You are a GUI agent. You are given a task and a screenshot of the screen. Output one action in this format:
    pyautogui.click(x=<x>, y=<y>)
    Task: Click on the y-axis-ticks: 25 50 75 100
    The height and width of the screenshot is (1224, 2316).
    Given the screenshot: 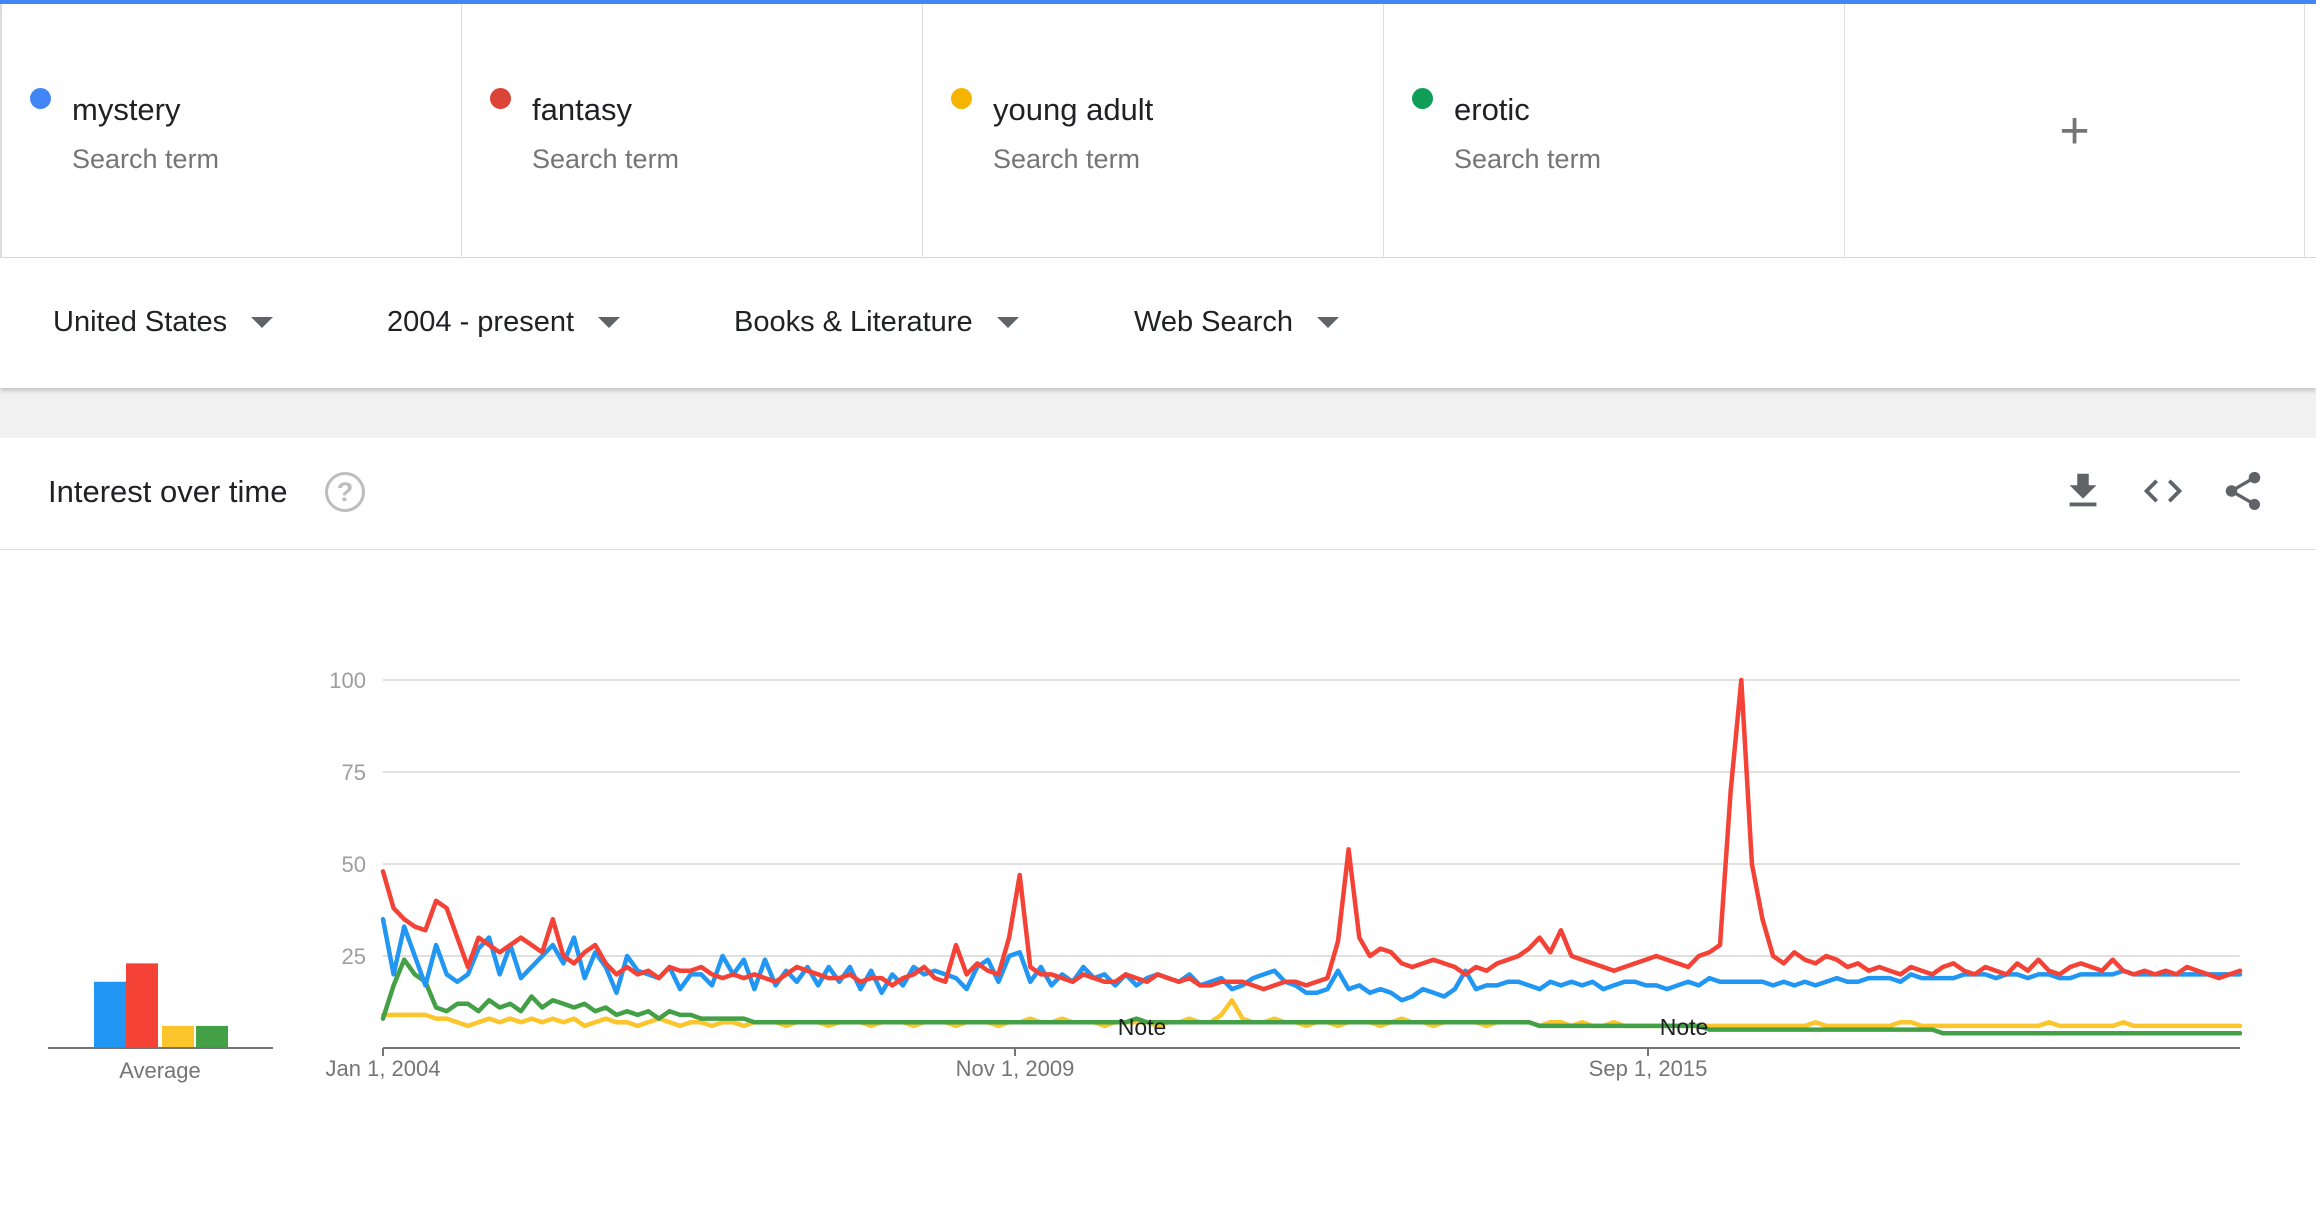 What is the action you would take?
    pyautogui.click(x=347, y=818)
    